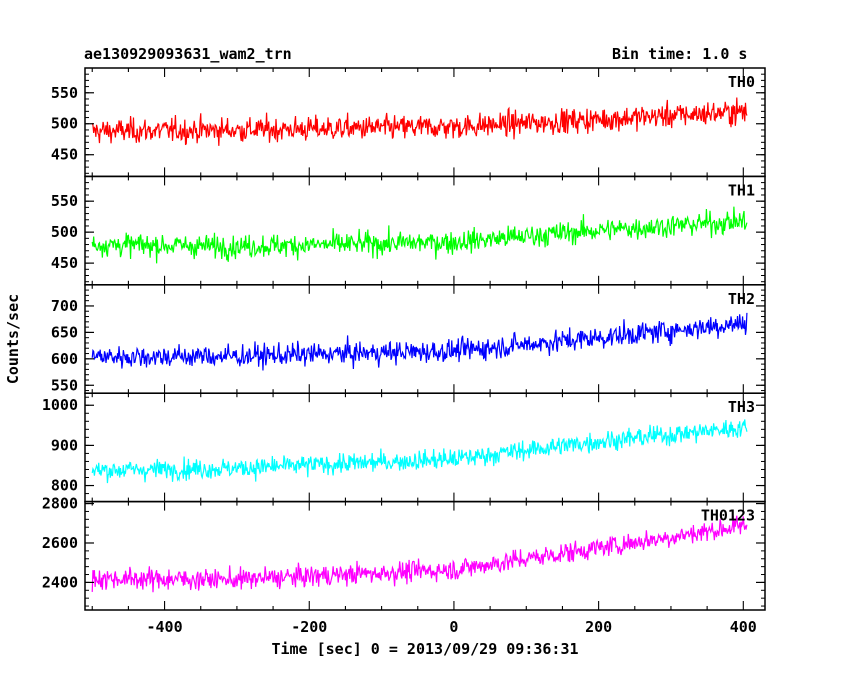  I want to click on y-tick-label: 700, so click(64, 306).